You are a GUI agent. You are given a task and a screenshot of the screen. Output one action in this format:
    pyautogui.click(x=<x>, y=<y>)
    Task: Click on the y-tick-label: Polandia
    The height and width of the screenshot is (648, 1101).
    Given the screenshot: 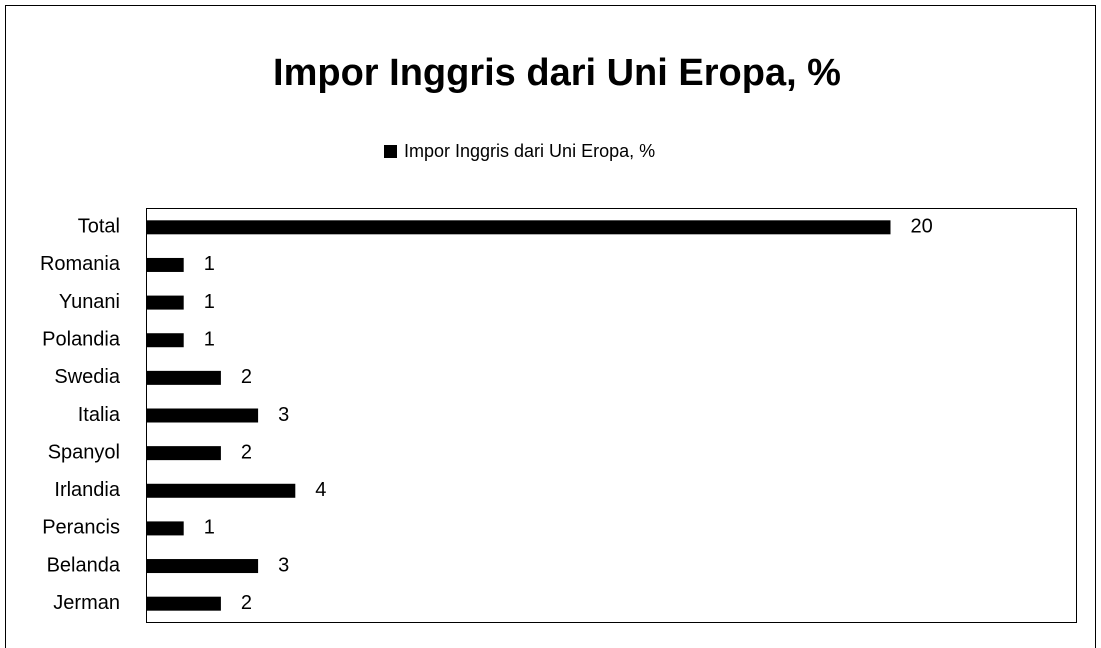 What is the action you would take?
    pyautogui.click(x=81, y=340)
    